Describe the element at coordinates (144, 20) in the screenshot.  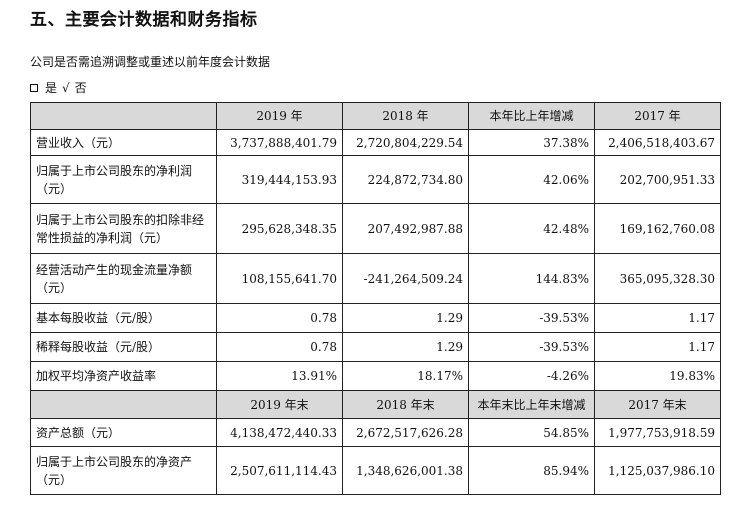
I see `section-title: 五、主要会计数据和财务指标` at that location.